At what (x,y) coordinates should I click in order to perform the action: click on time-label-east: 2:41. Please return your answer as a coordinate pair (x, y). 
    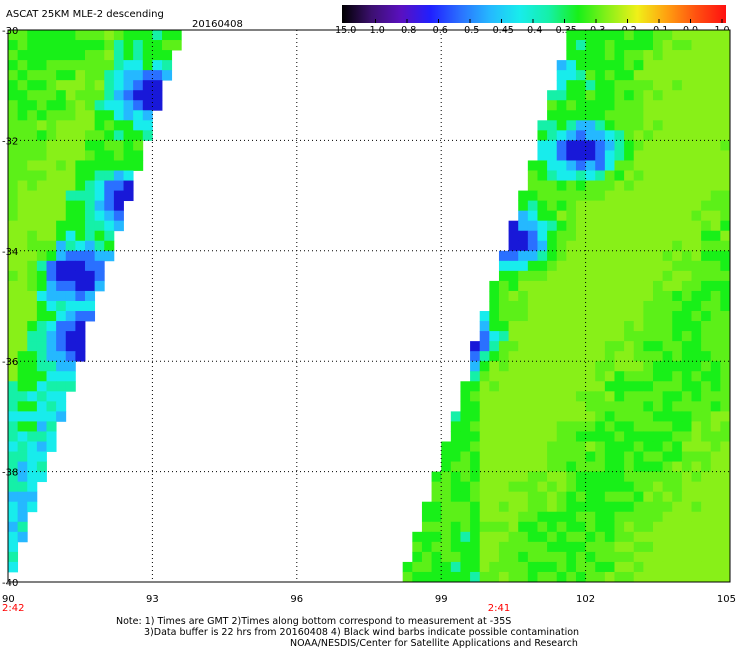
    Looking at the image, I should click on (499, 608).